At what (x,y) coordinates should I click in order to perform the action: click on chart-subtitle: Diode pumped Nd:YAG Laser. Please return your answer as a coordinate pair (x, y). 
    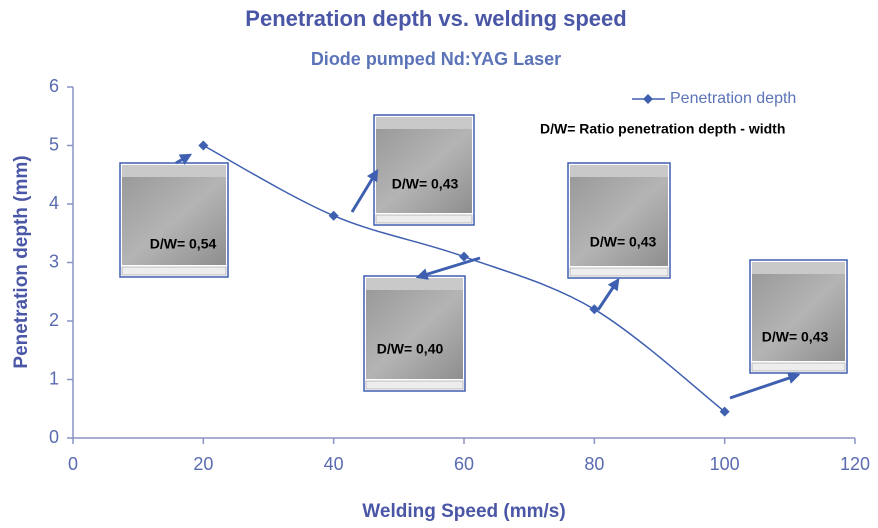
    Looking at the image, I should click on (436, 59).